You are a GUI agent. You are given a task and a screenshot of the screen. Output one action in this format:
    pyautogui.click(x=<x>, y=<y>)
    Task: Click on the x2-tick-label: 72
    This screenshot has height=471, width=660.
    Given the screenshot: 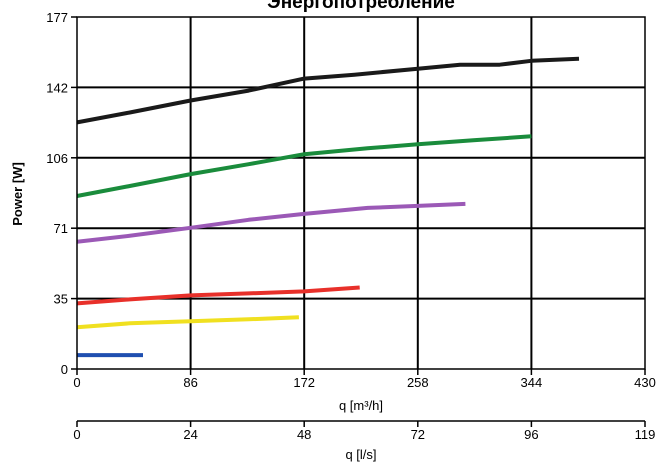 What is the action you would take?
    pyautogui.click(x=418, y=434)
    